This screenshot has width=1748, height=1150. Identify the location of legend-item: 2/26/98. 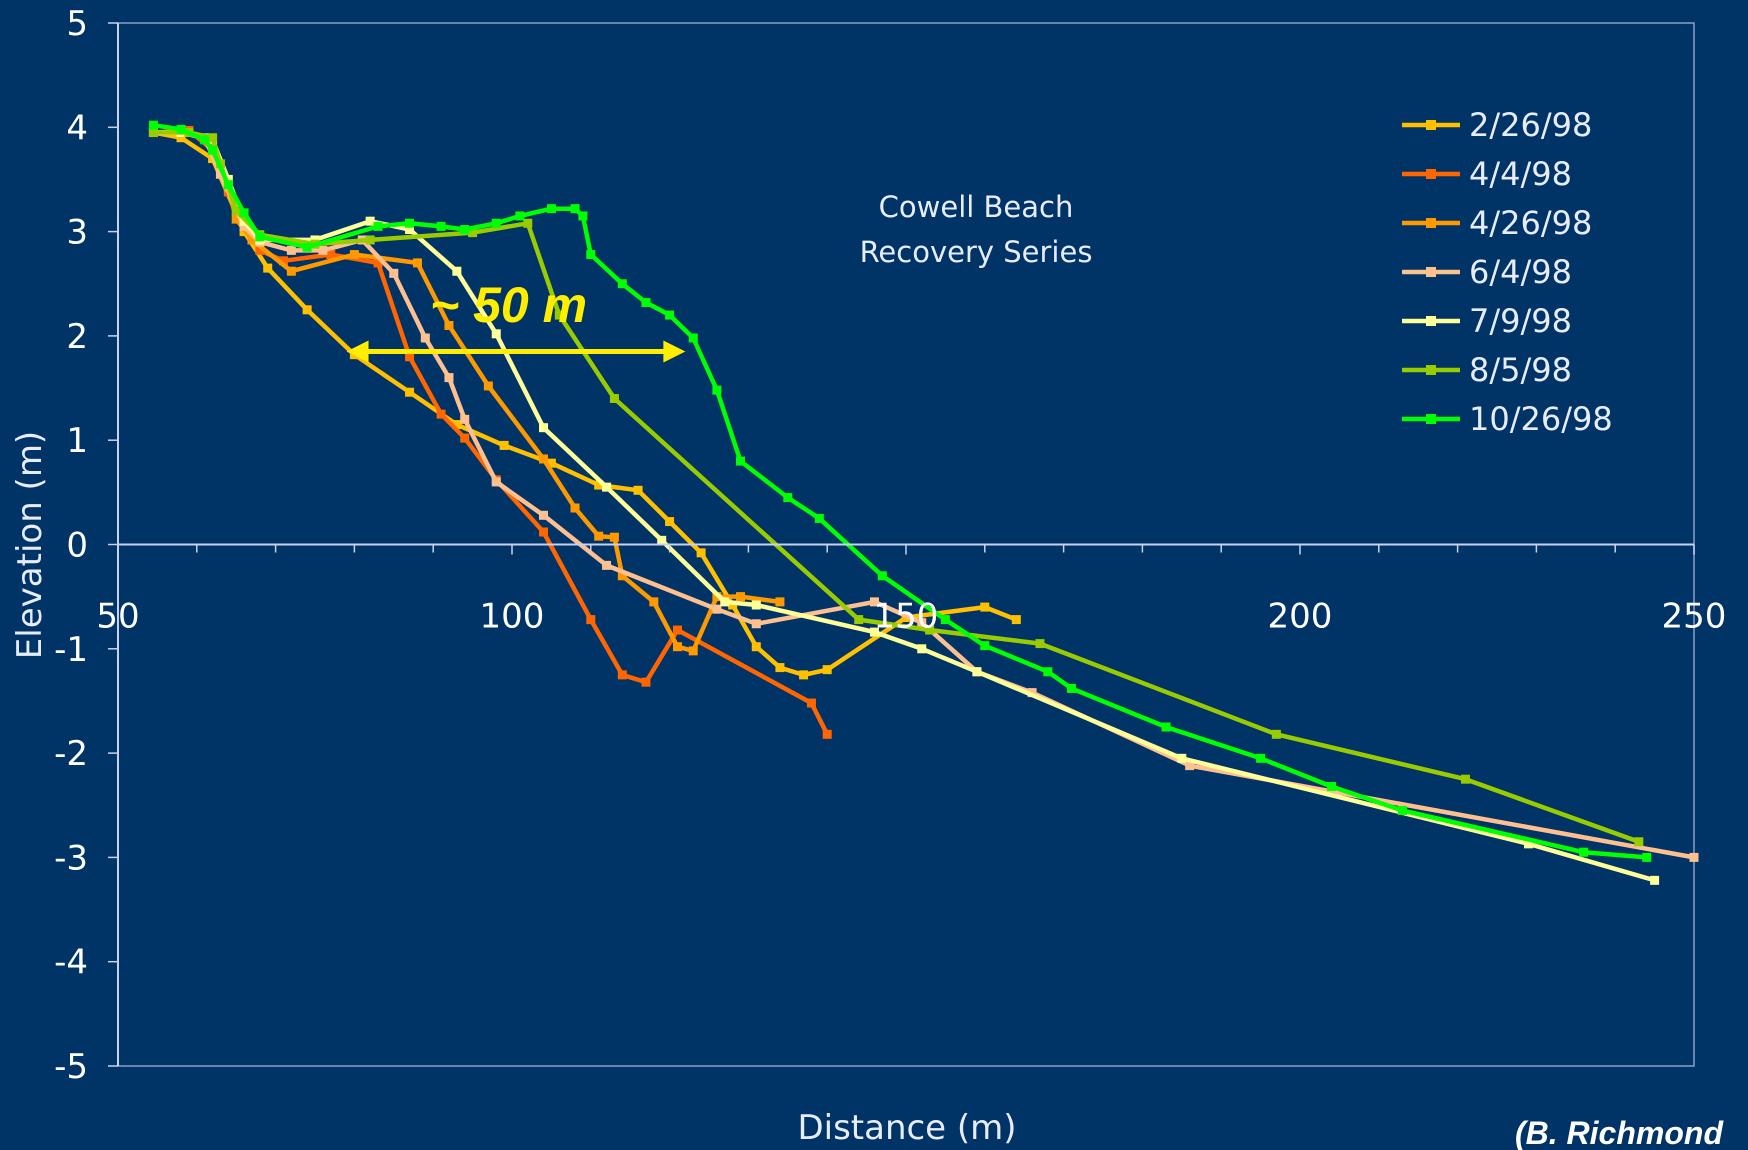
(1497, 125).